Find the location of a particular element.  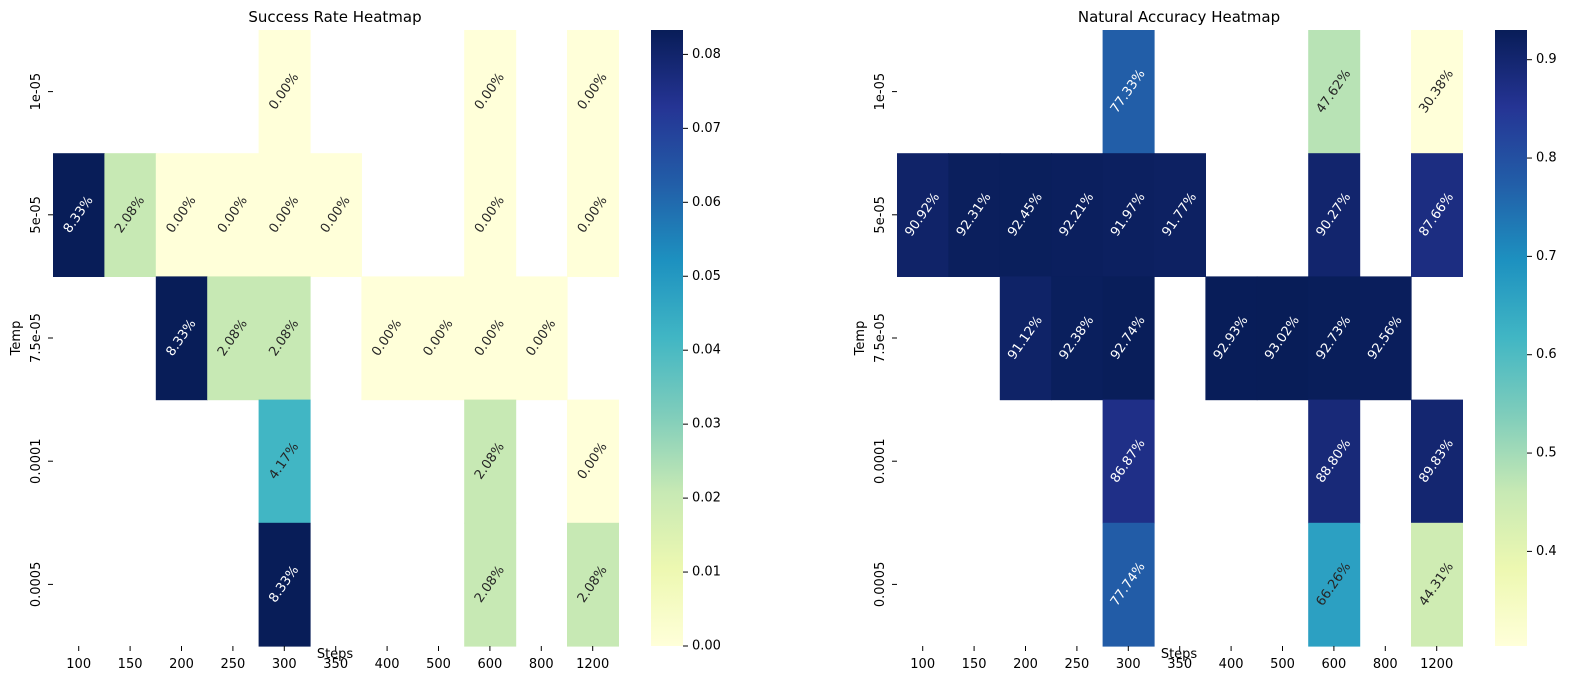

colorbar-tick-label: 0.8 is located at coordinates (1546, 158).